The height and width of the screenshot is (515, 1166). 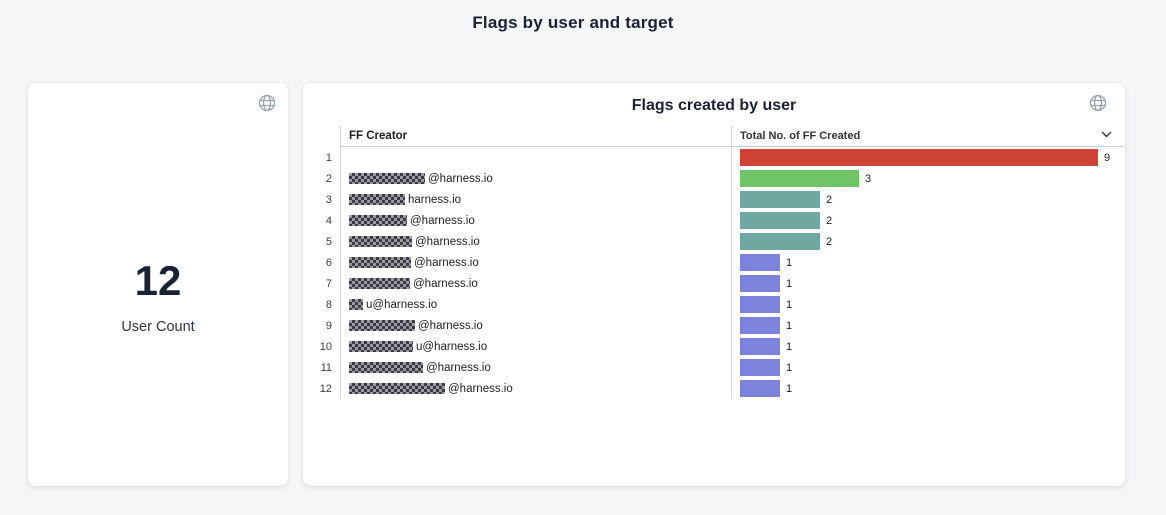 I want to click on row-number: 9, so click(x=328, y=325).